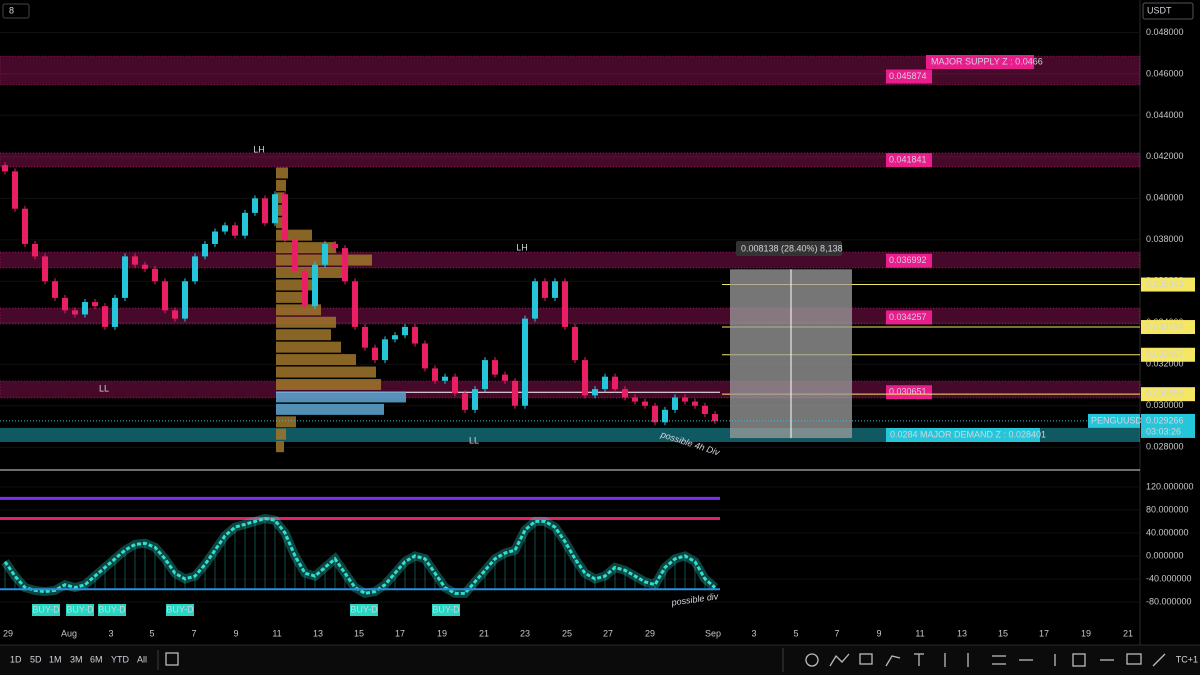 Image resolution: width=1200 pixels, height=675 pixels. What do you see at coordinates (661, 660) in the screenshot?
I see `drawing-tools` at bounding box center [661, 660].